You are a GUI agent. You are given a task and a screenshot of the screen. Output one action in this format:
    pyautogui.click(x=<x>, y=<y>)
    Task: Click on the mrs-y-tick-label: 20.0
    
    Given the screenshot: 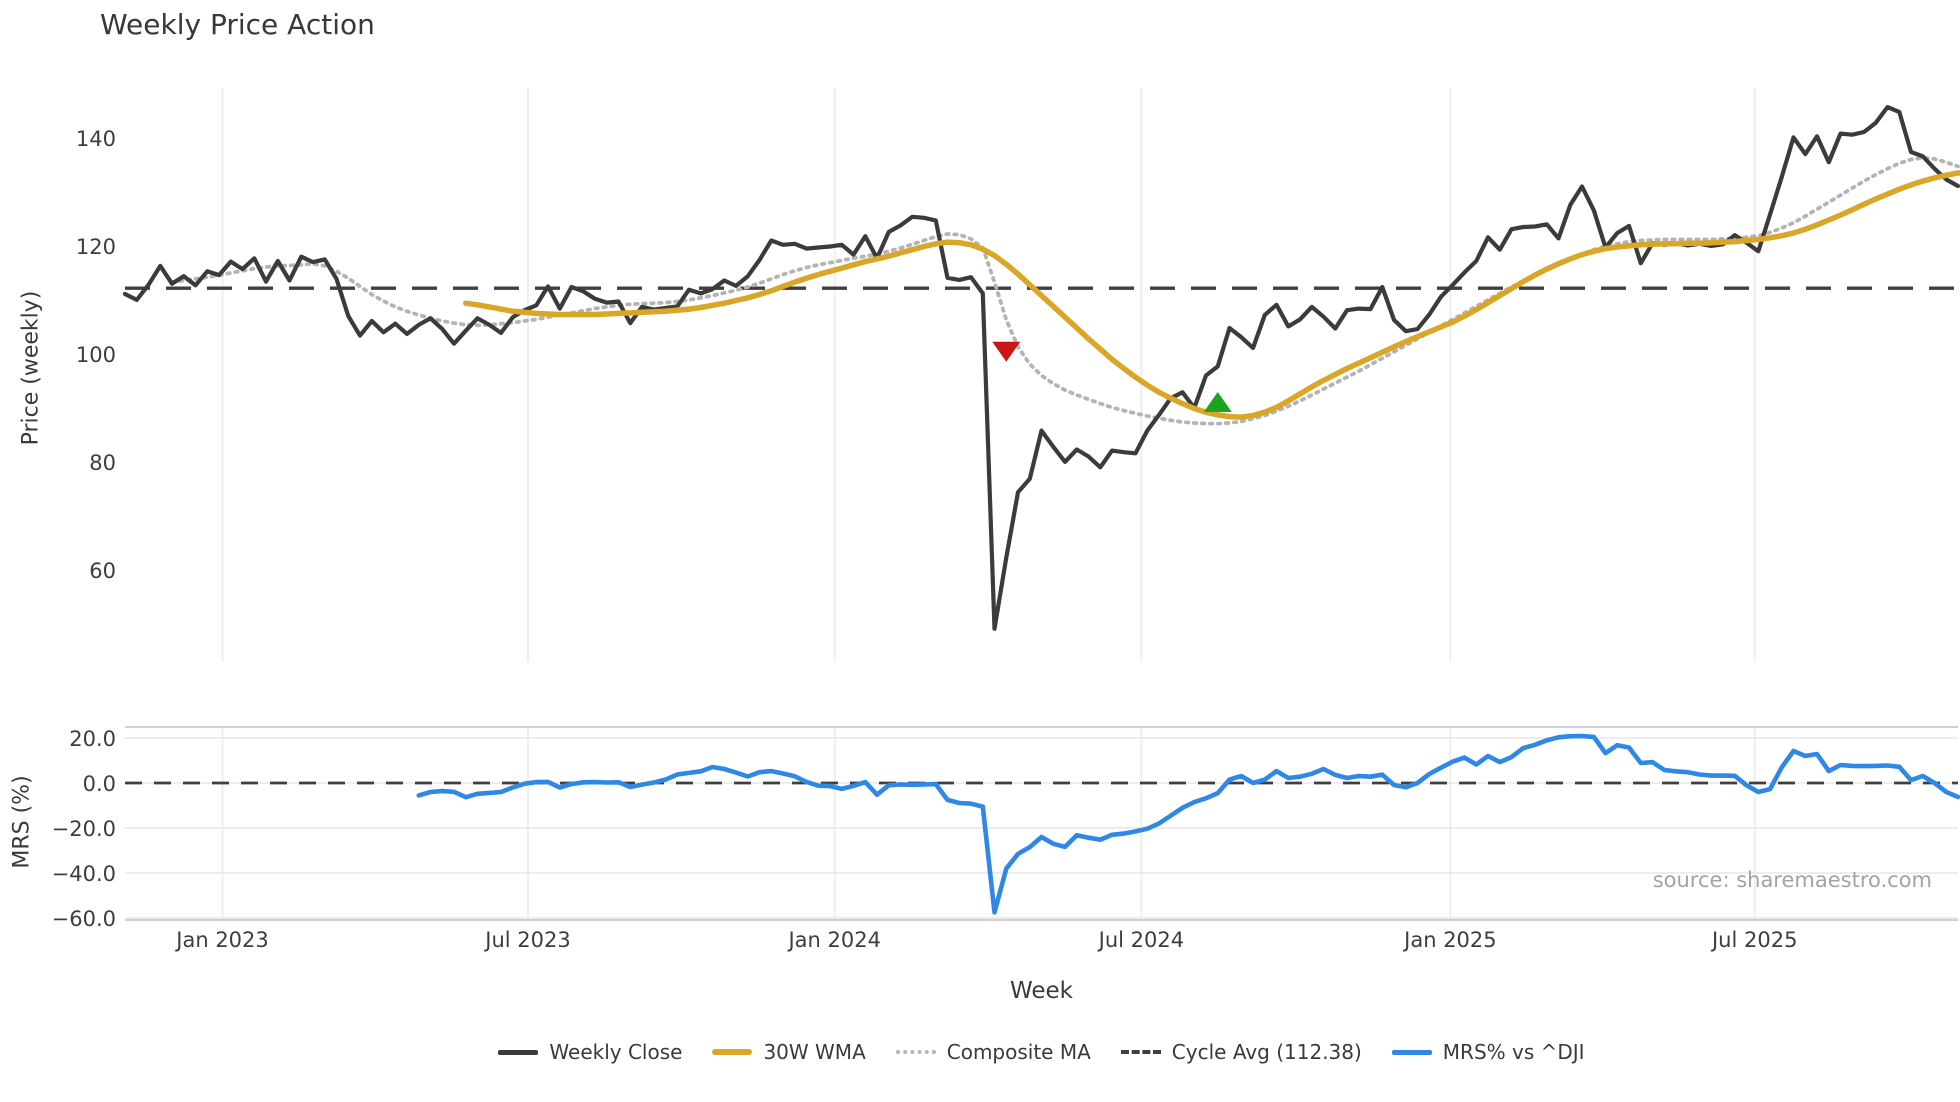 What is the action you would take?
    pyautogui.click(x=92, y=739)
    